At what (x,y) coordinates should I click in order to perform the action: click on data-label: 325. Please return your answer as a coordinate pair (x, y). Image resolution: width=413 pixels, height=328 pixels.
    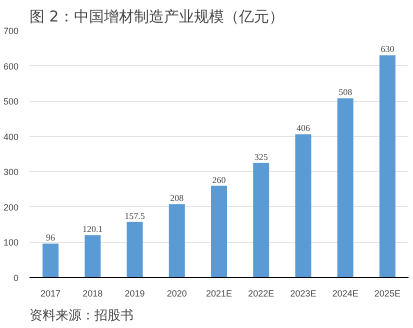
    Looking at the image, I should click on (261, 157).